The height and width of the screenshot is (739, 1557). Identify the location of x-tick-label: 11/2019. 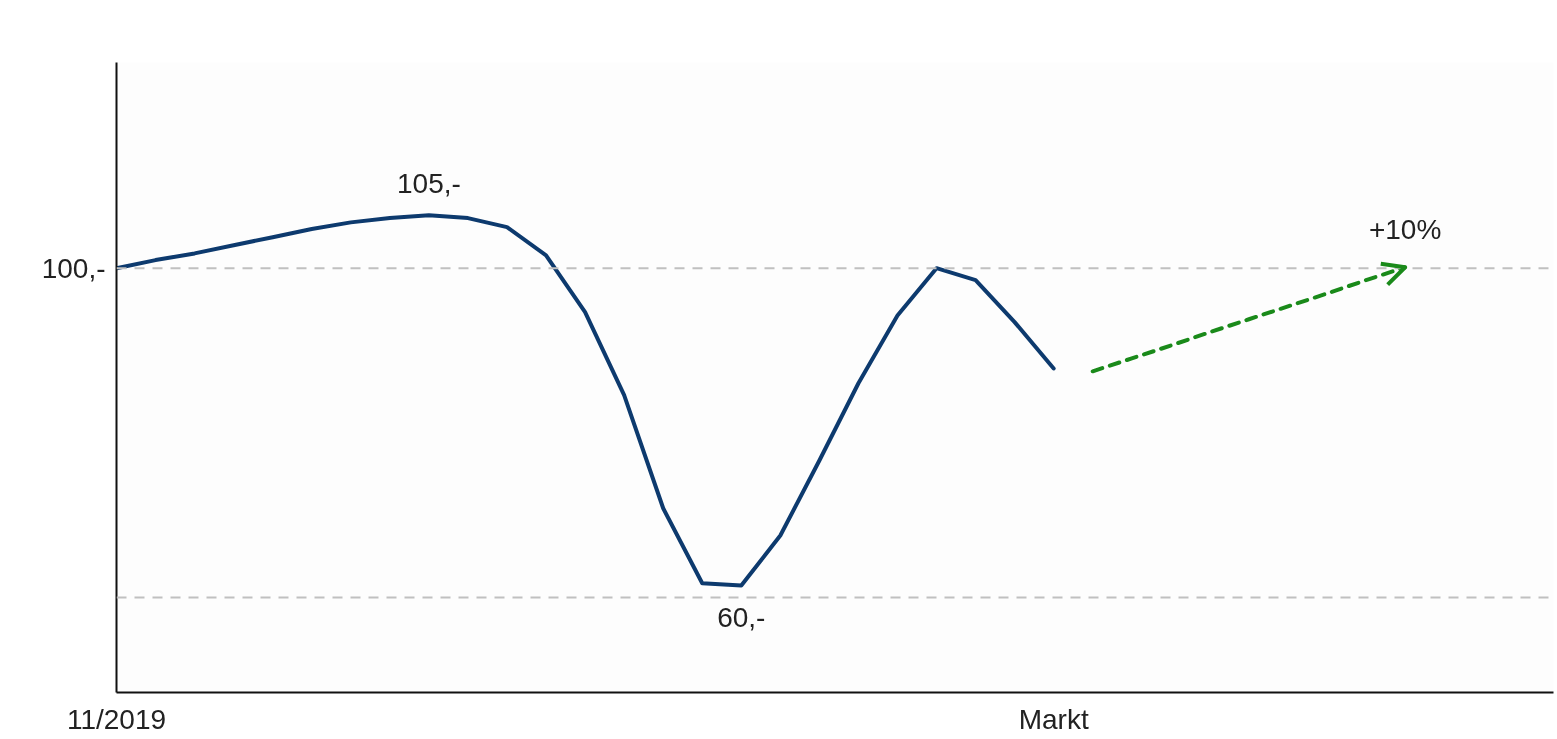
(116, 719).